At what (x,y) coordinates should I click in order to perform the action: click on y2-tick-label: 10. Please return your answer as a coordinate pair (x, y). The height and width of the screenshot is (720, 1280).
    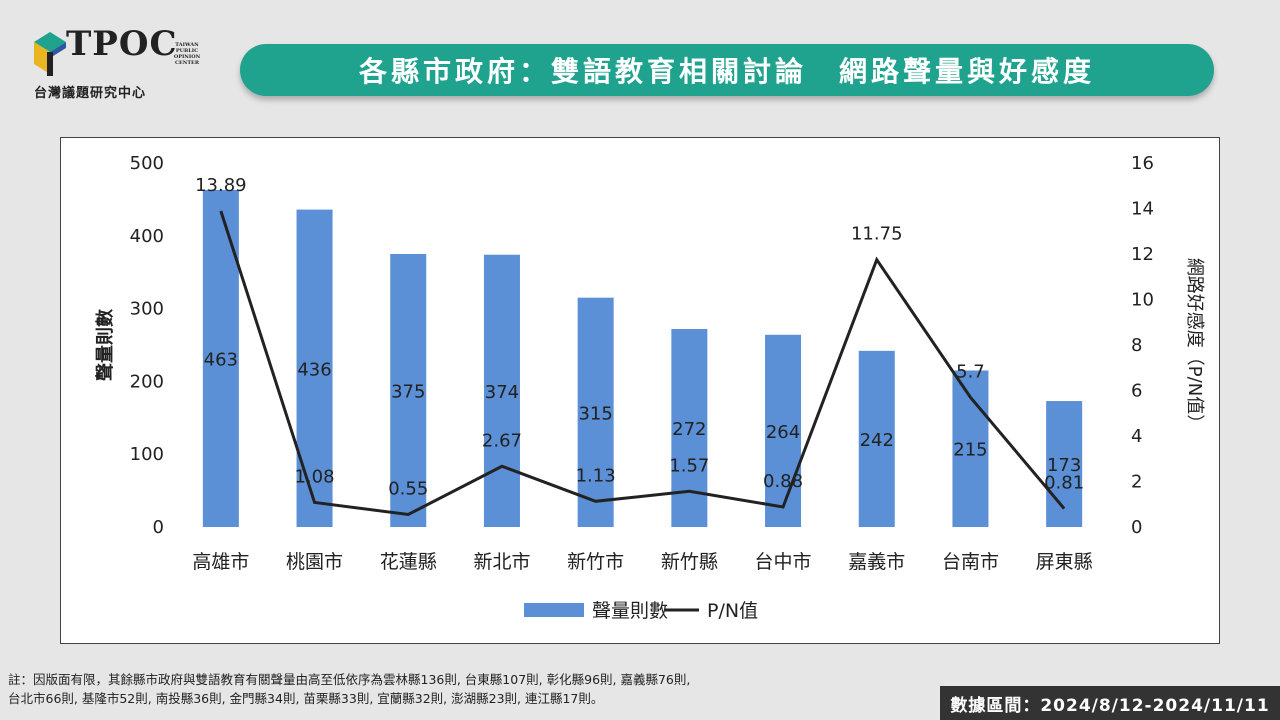
    Looking at the image, I should click on (1142, 300).